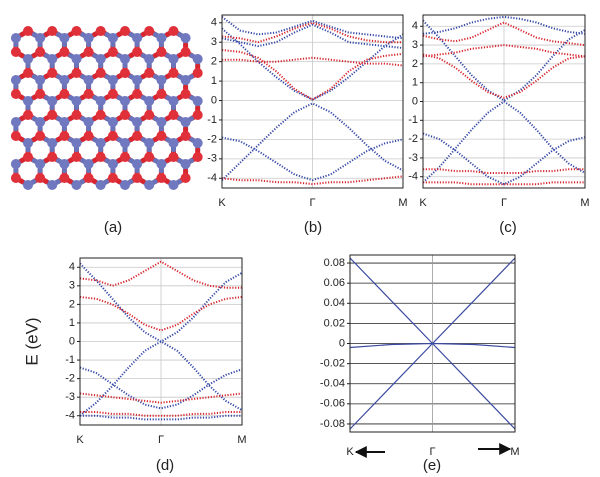  Describe the element at coordinates (332, 424) in the screenshot. I see `y-tick-label: -0.08` at that location.